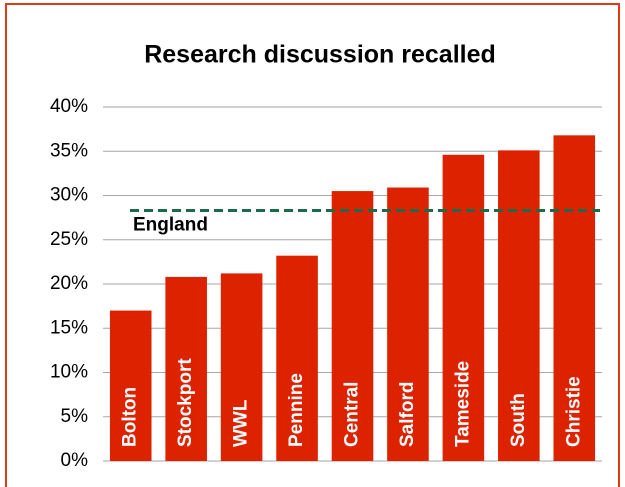  What do you see at coordinates (69, 372) in the screenshot?
I see `y-tick-label: 10%` at bounding box center [69, 372].